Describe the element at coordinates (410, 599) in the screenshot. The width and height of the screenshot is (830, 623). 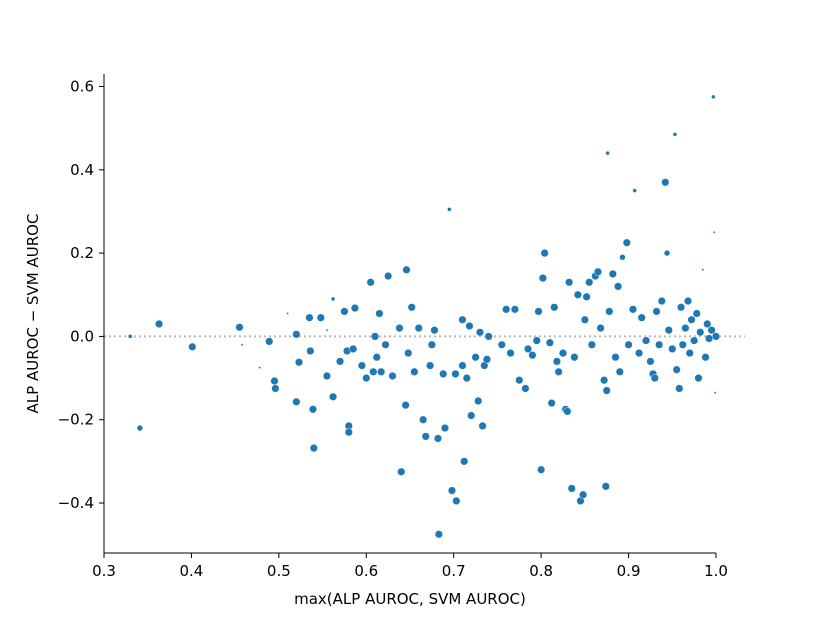
I see `x-axis-label: max(ALP AUROC, SVM AUROC)` at that location.